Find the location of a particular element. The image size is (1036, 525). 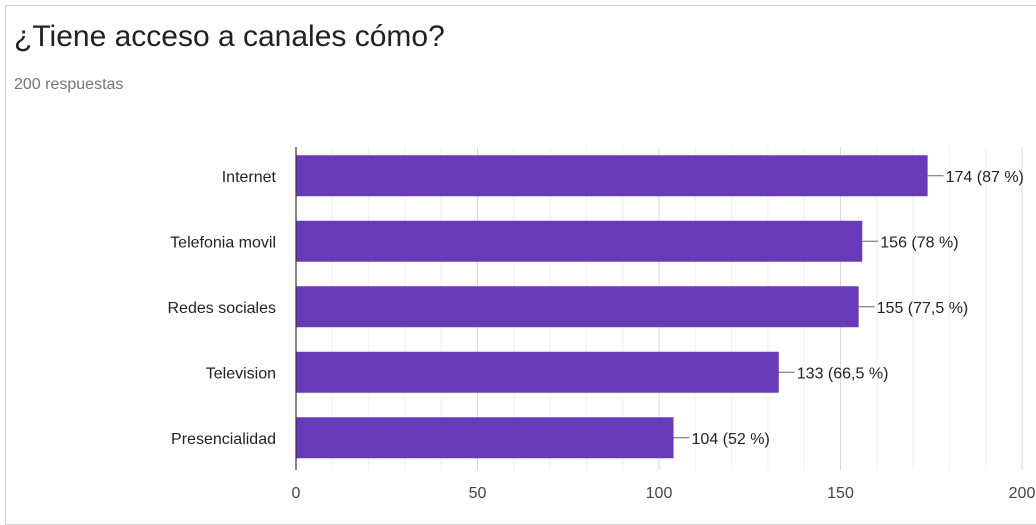

category-label: Internet is located at coordinates (249, 177).